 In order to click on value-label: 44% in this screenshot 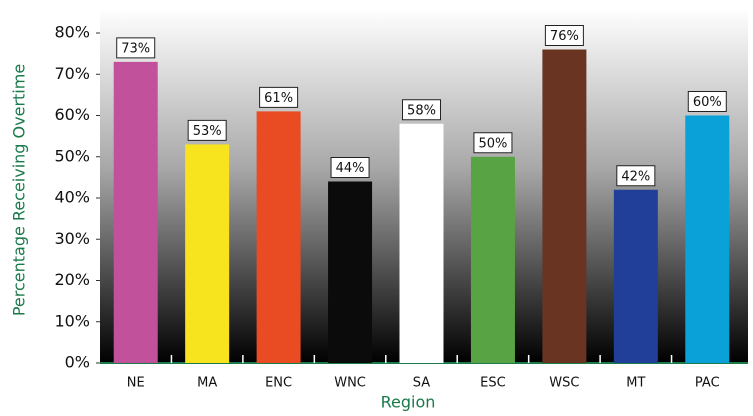, I will do `click(350, 168)`.